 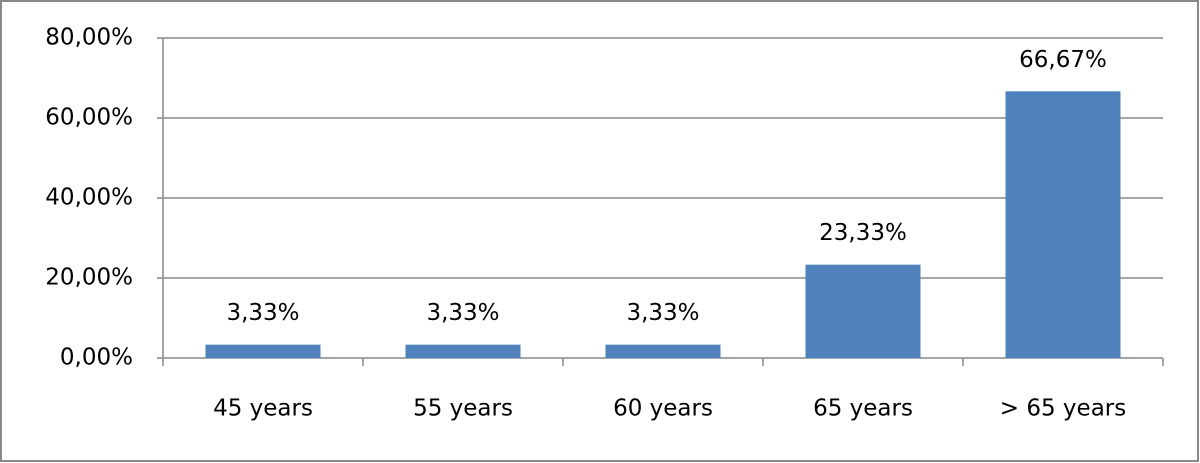 What do you see at coordinates (89, 278) in the screenshot?
I see `y-tick-label: 20,00%` at bounding box center [89, 278].